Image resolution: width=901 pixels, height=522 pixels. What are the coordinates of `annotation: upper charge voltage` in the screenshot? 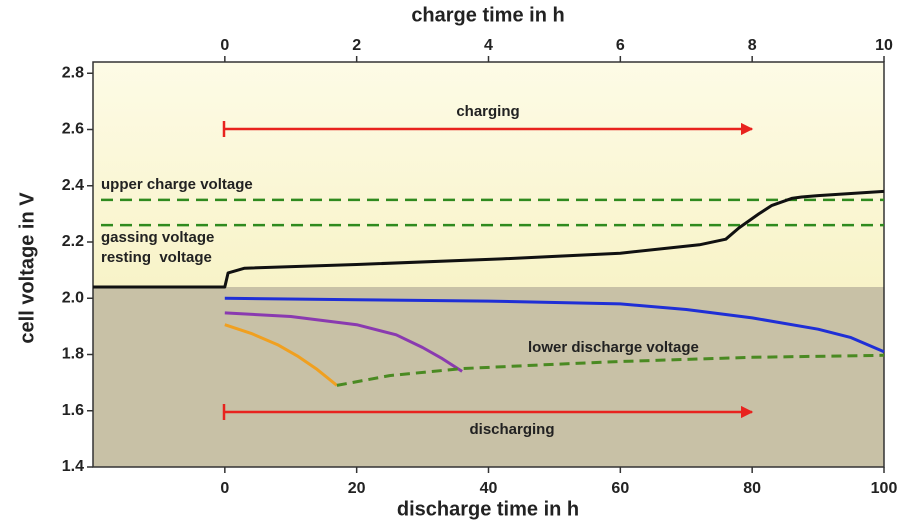 It's located at (177, 184).